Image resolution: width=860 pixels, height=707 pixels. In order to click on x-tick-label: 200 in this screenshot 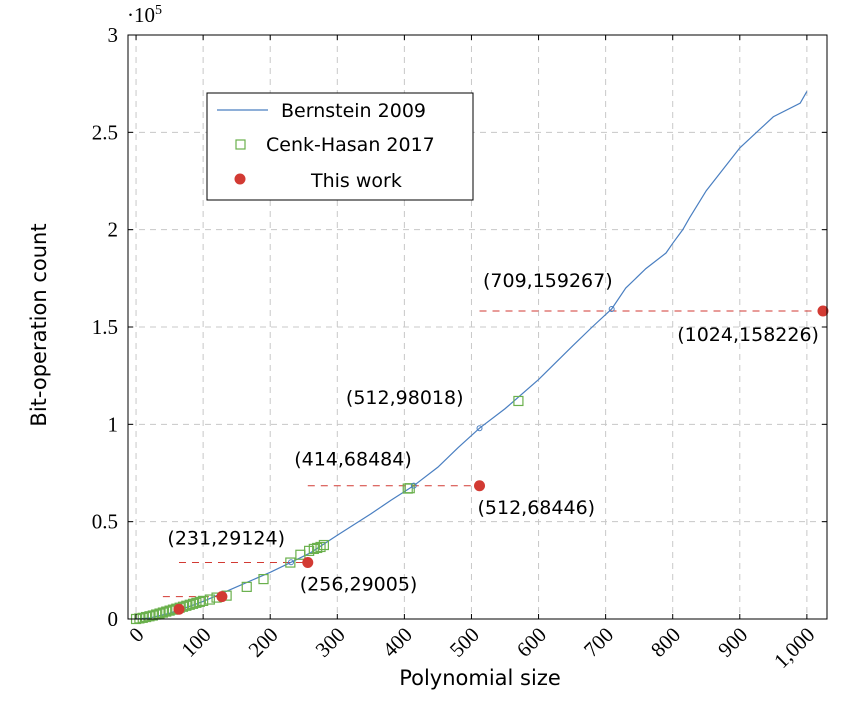, I will do `click(263, 642)`.